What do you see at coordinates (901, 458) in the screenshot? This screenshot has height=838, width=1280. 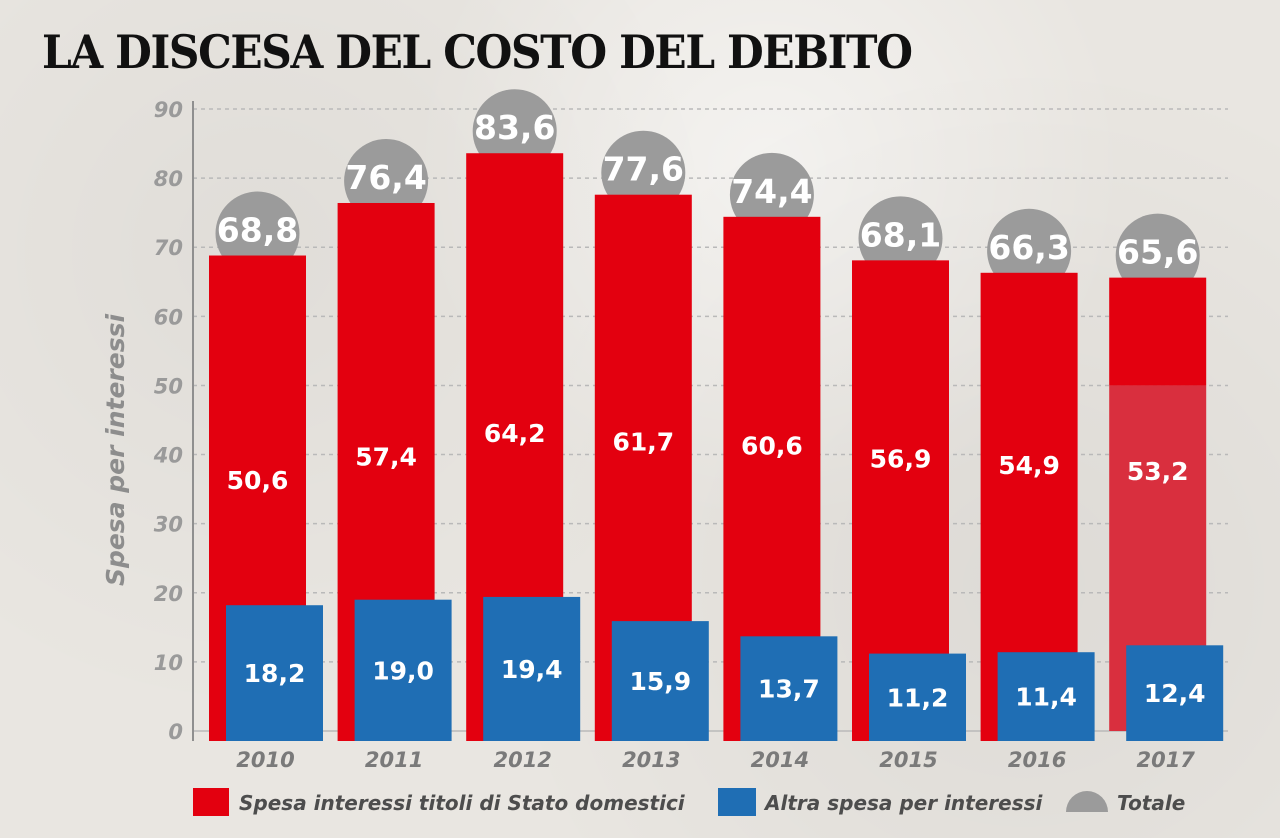 I see `domestic-label-2015: 56,9` at bounding box center [901, 458].